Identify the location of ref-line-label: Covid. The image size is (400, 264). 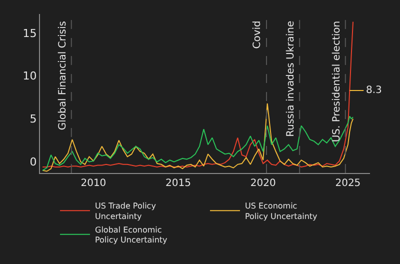
(258, 34).